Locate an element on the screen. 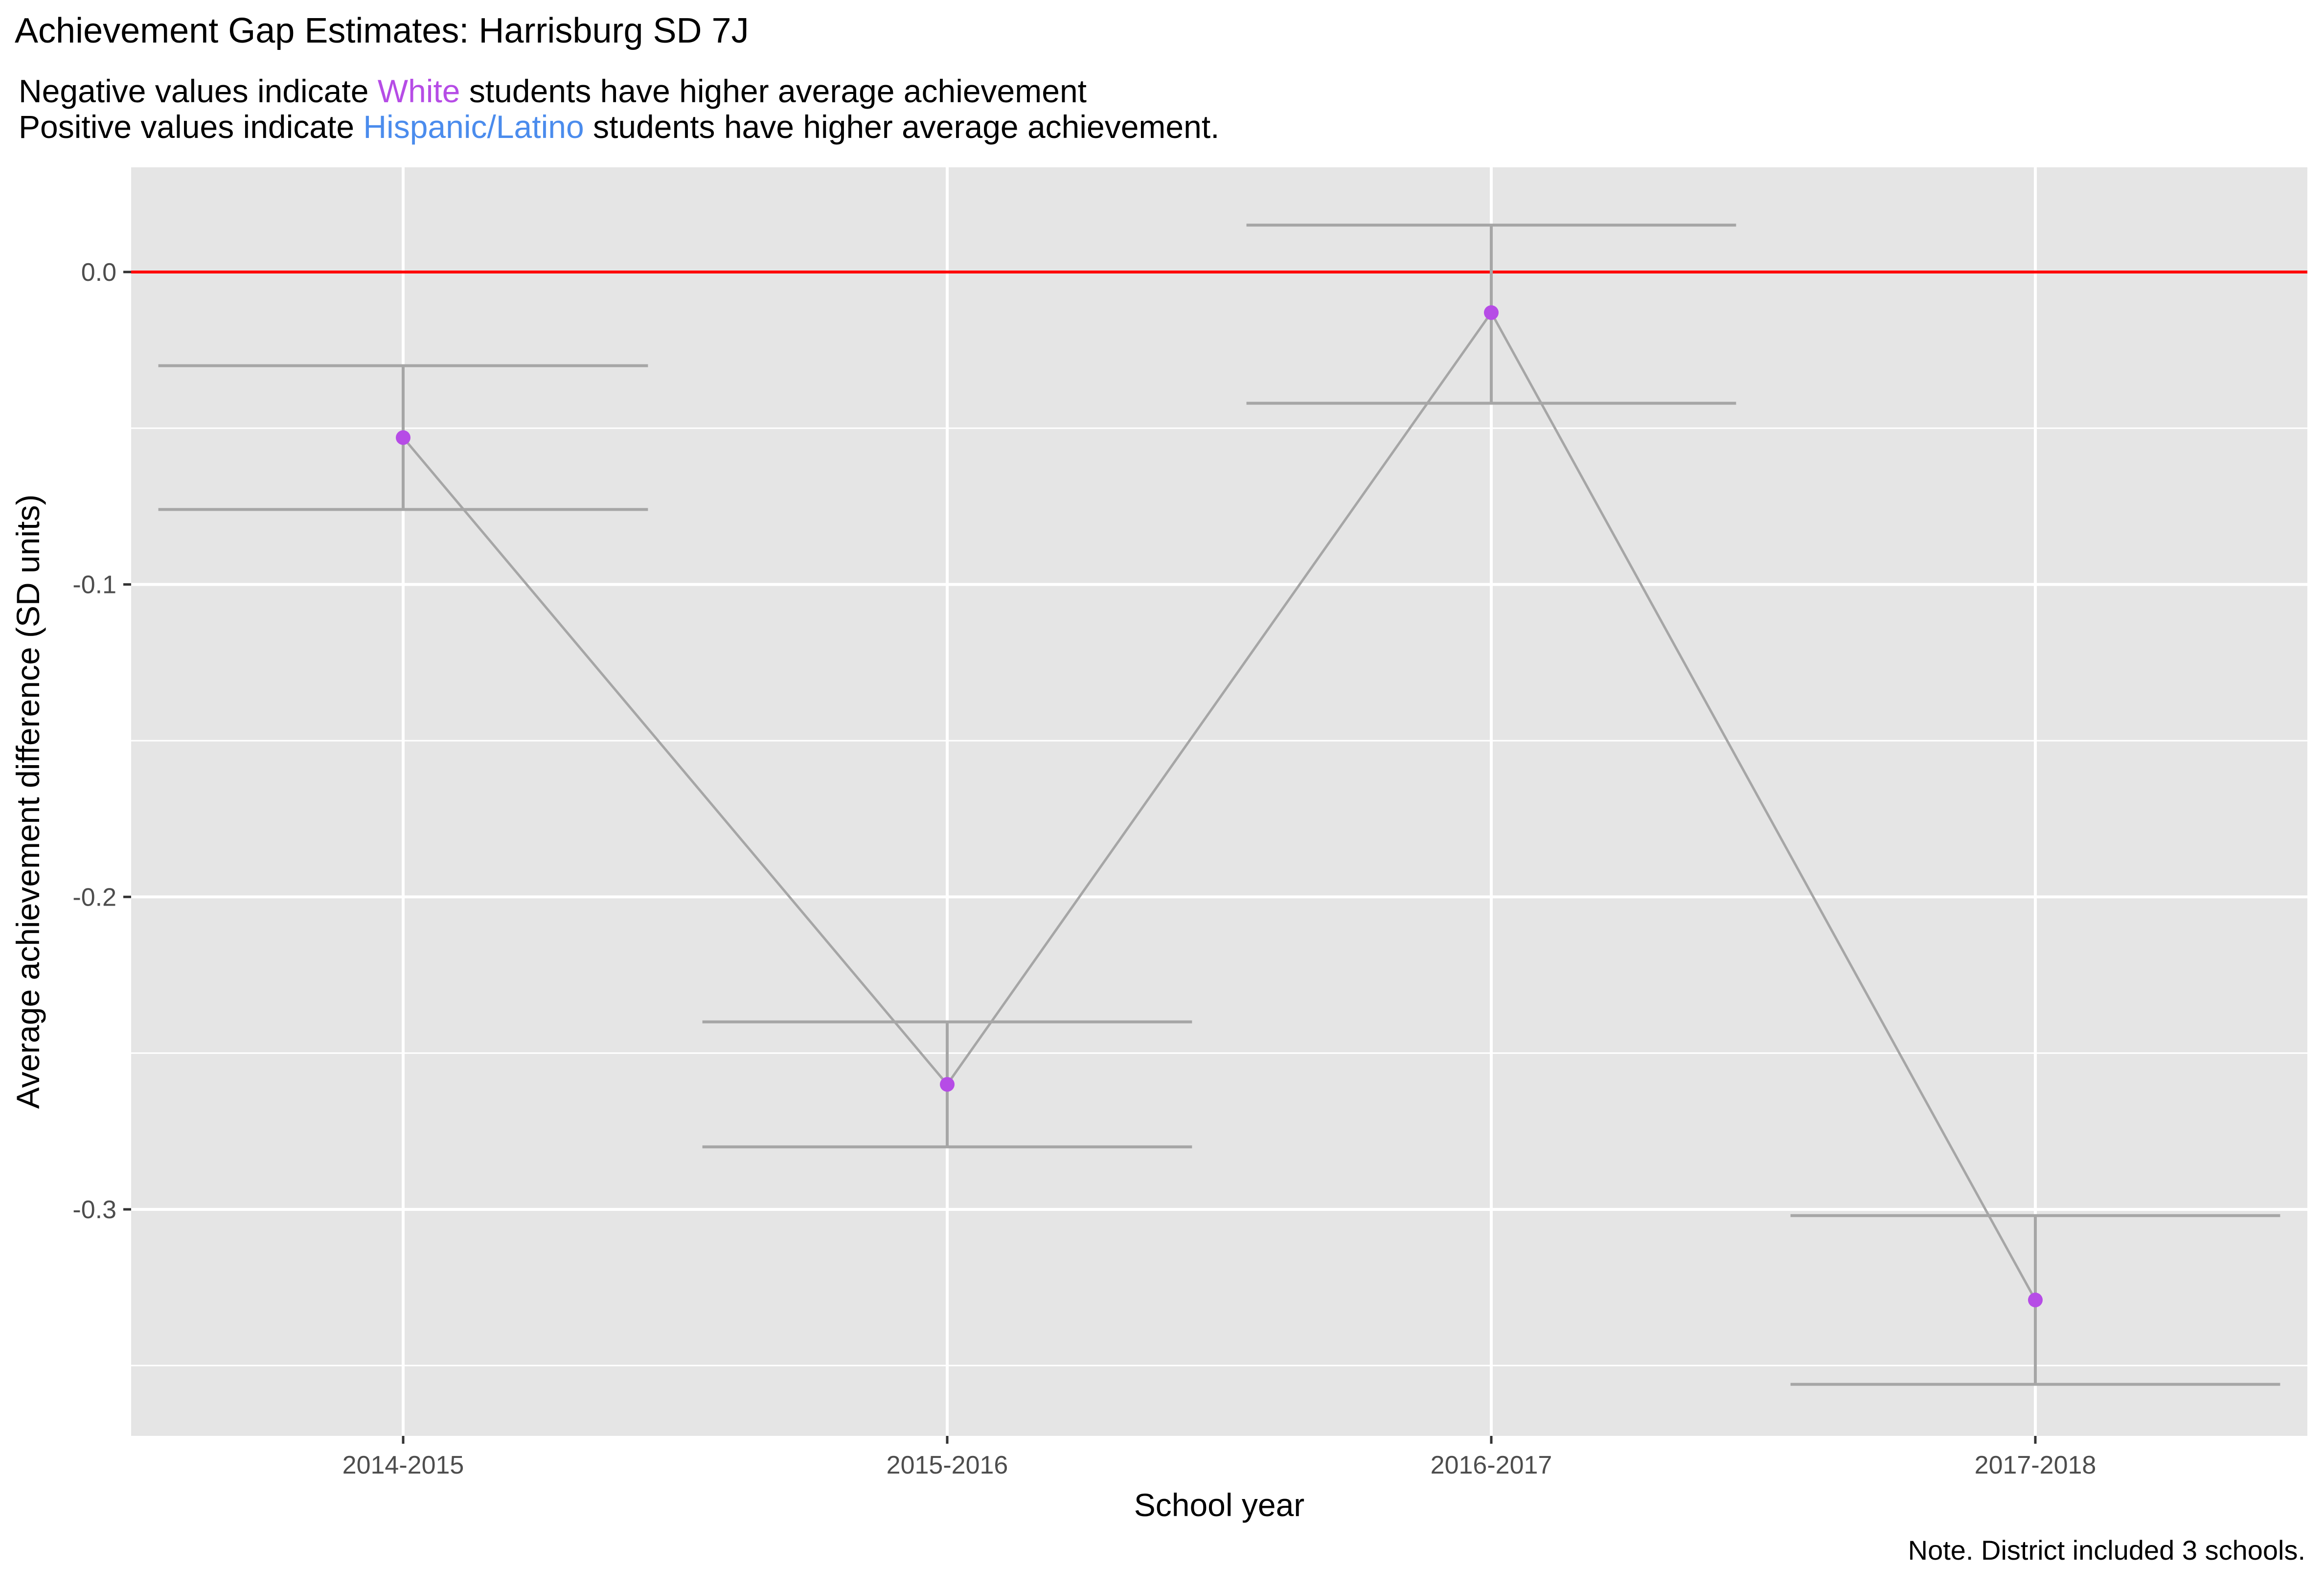 Image resolution: width=2324 pixels, height=1590 pixels. subtitle-white-highlight: White is located at coordinates (418, 91).